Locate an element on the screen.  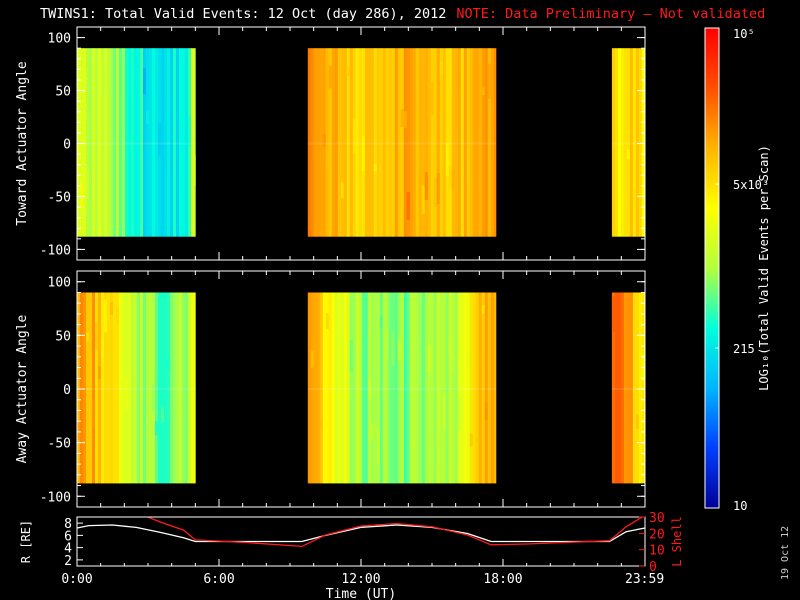
right-tick-label: 10 is located at coordinates (657, 551).